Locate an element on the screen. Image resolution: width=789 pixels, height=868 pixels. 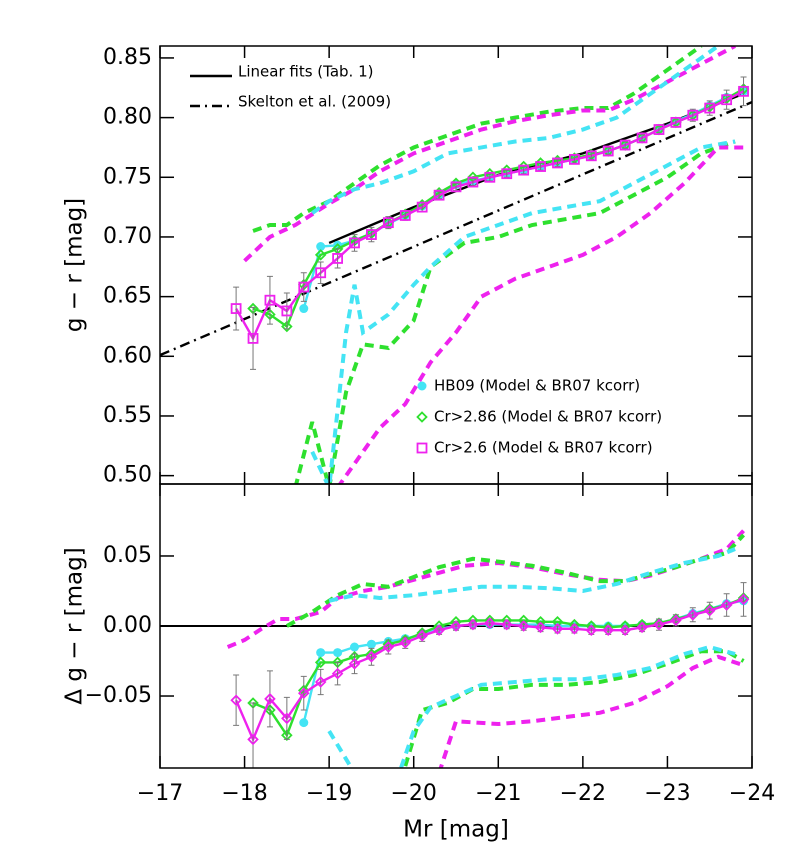
y-axis-label: g − r [mag] is located at coordinates (75, 265).